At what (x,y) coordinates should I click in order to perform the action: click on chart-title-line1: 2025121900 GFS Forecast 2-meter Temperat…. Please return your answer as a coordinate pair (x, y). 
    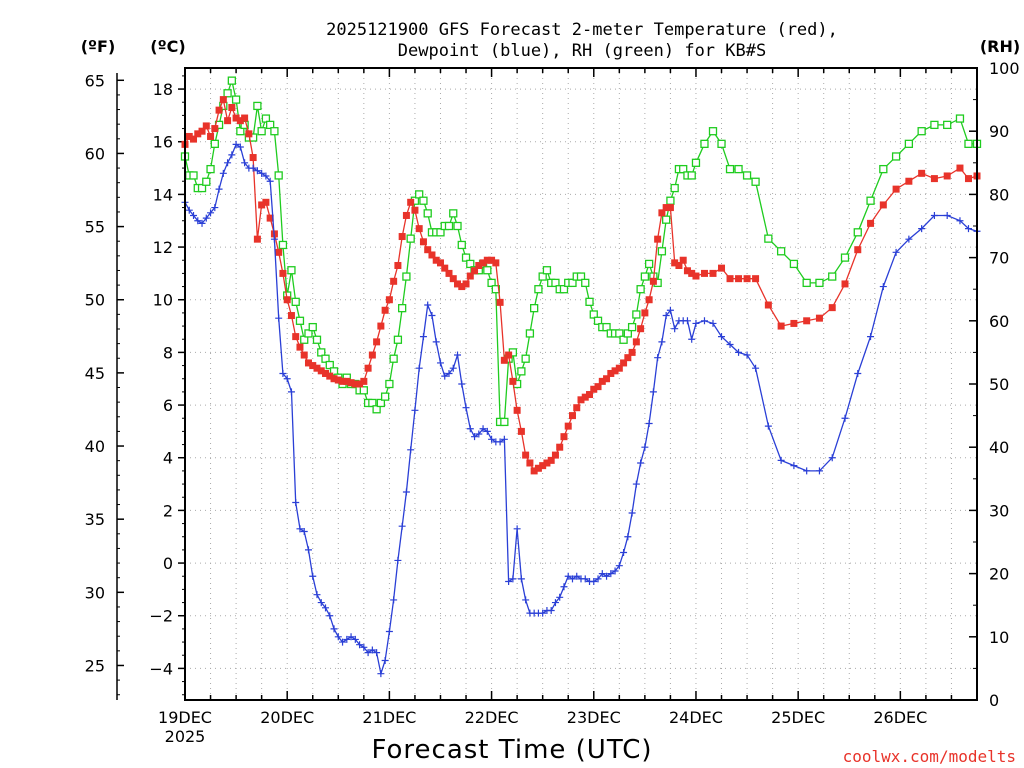
    Looking at the image, I should click on (582, 30).